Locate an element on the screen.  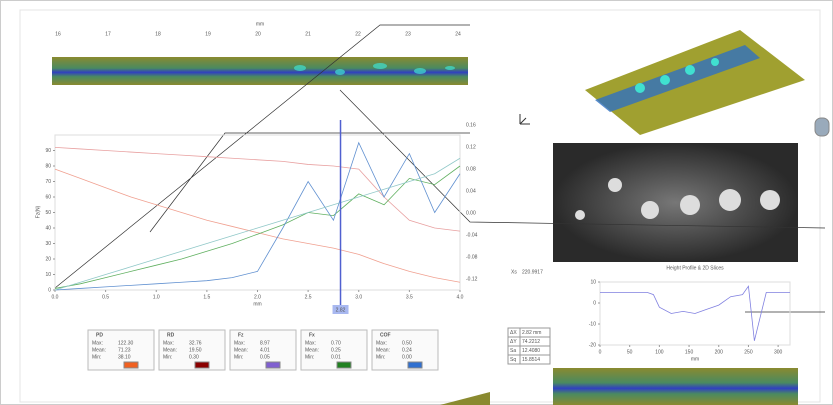
right-tick-label: 0.08 is located at coordinates (471, 169).